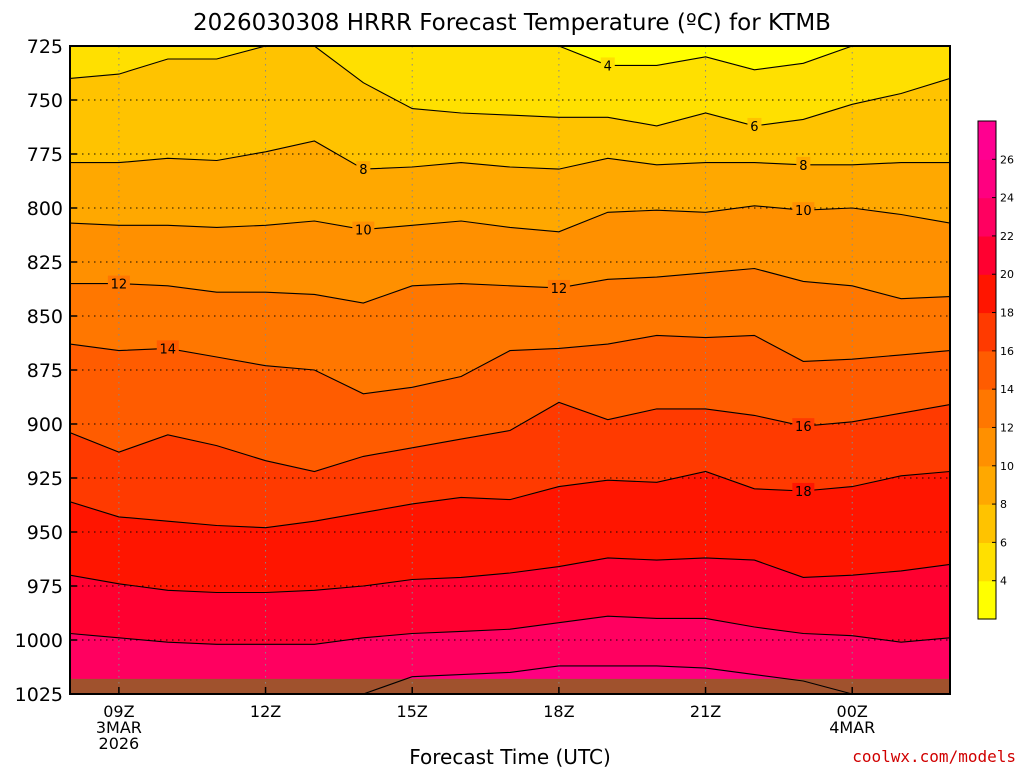 Image resolution: width=1024 pixels, height=768 pixels. I want to click on x-tick-label: 3MAR, so click(119, 727).